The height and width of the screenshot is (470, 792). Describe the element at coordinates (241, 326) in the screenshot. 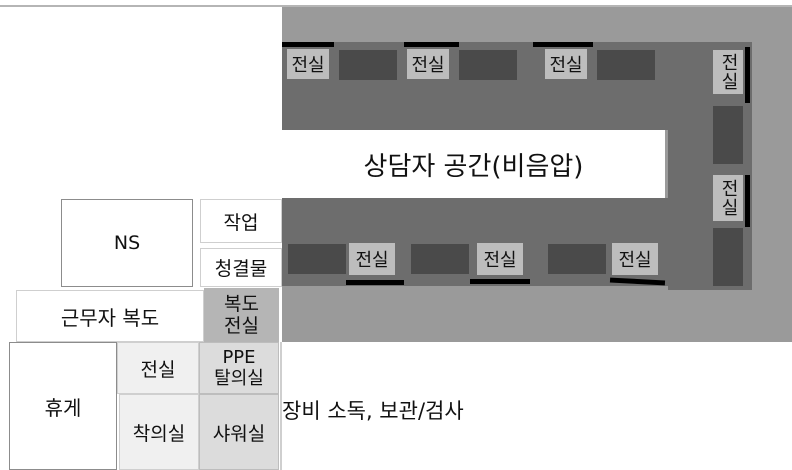

I see `corridor-anteroom-label-2: 전실` at that location.